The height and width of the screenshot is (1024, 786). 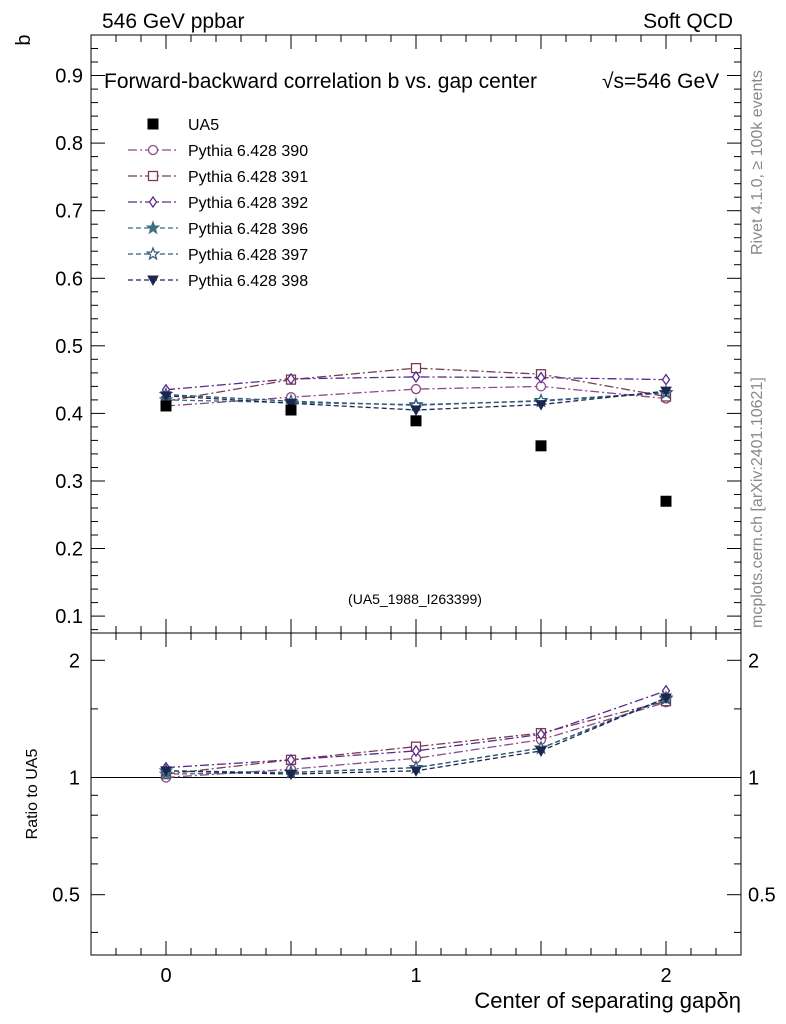 What do you see at coordinates (660, 81) in the screenshot?
I see `energy-label: √s=546 GeV` at bounding box center [660, 81].